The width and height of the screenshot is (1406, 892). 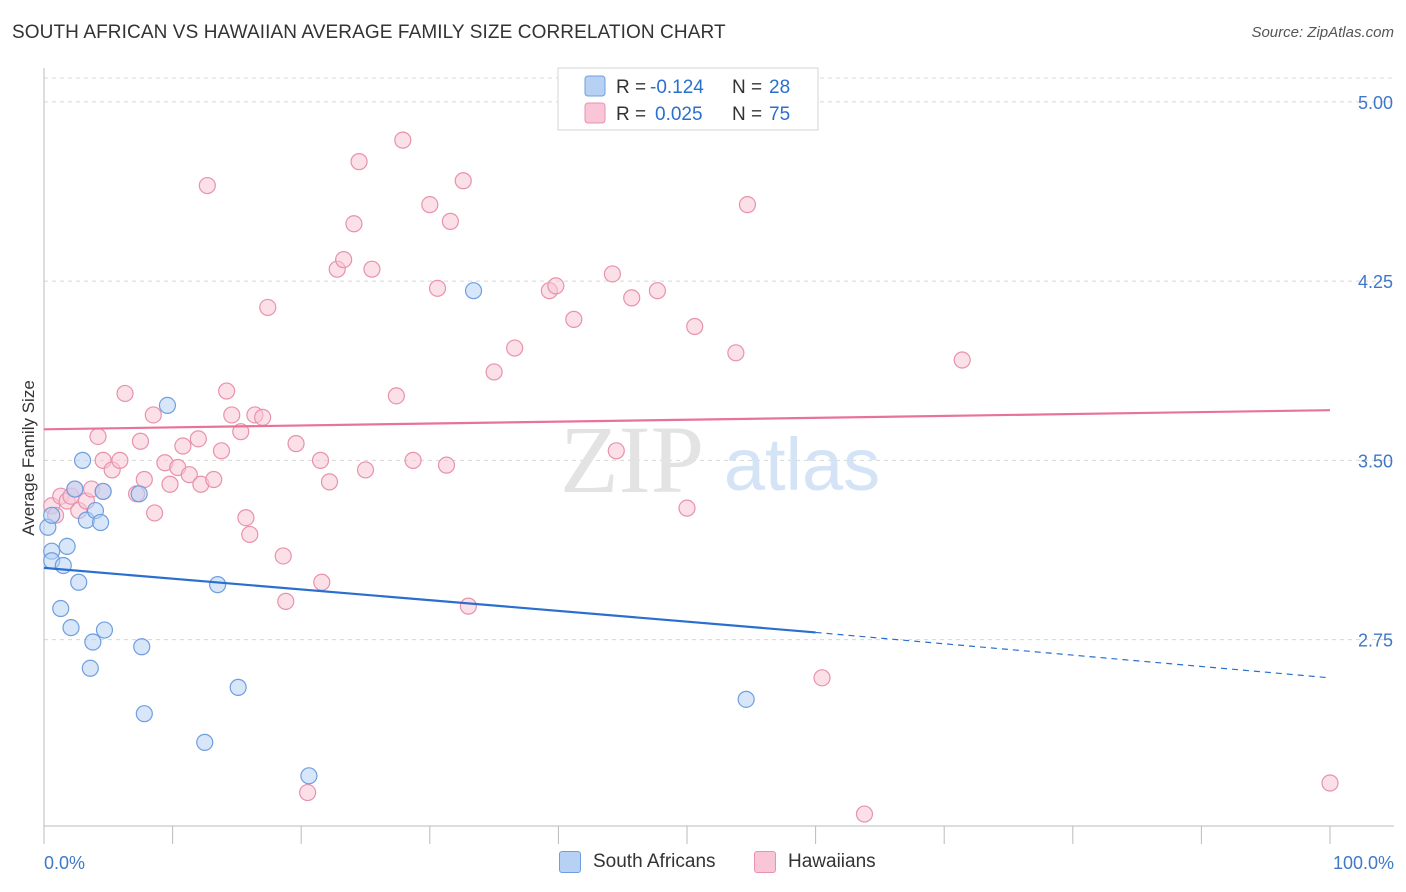 I want to click on source-label: Source: ZipAtlas.com, so click(x=1322, y=32).